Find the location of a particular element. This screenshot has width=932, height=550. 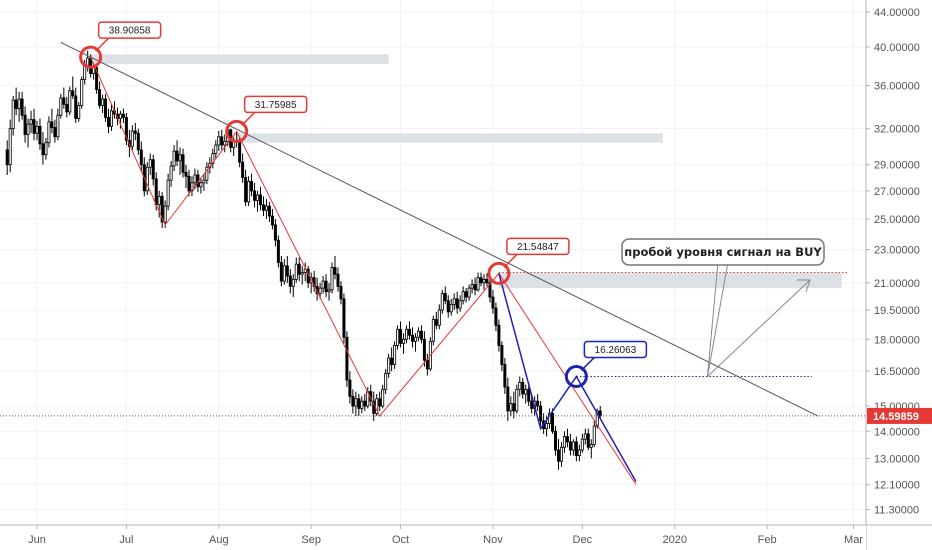

price-axis-background is located at coordinates (899, 275).